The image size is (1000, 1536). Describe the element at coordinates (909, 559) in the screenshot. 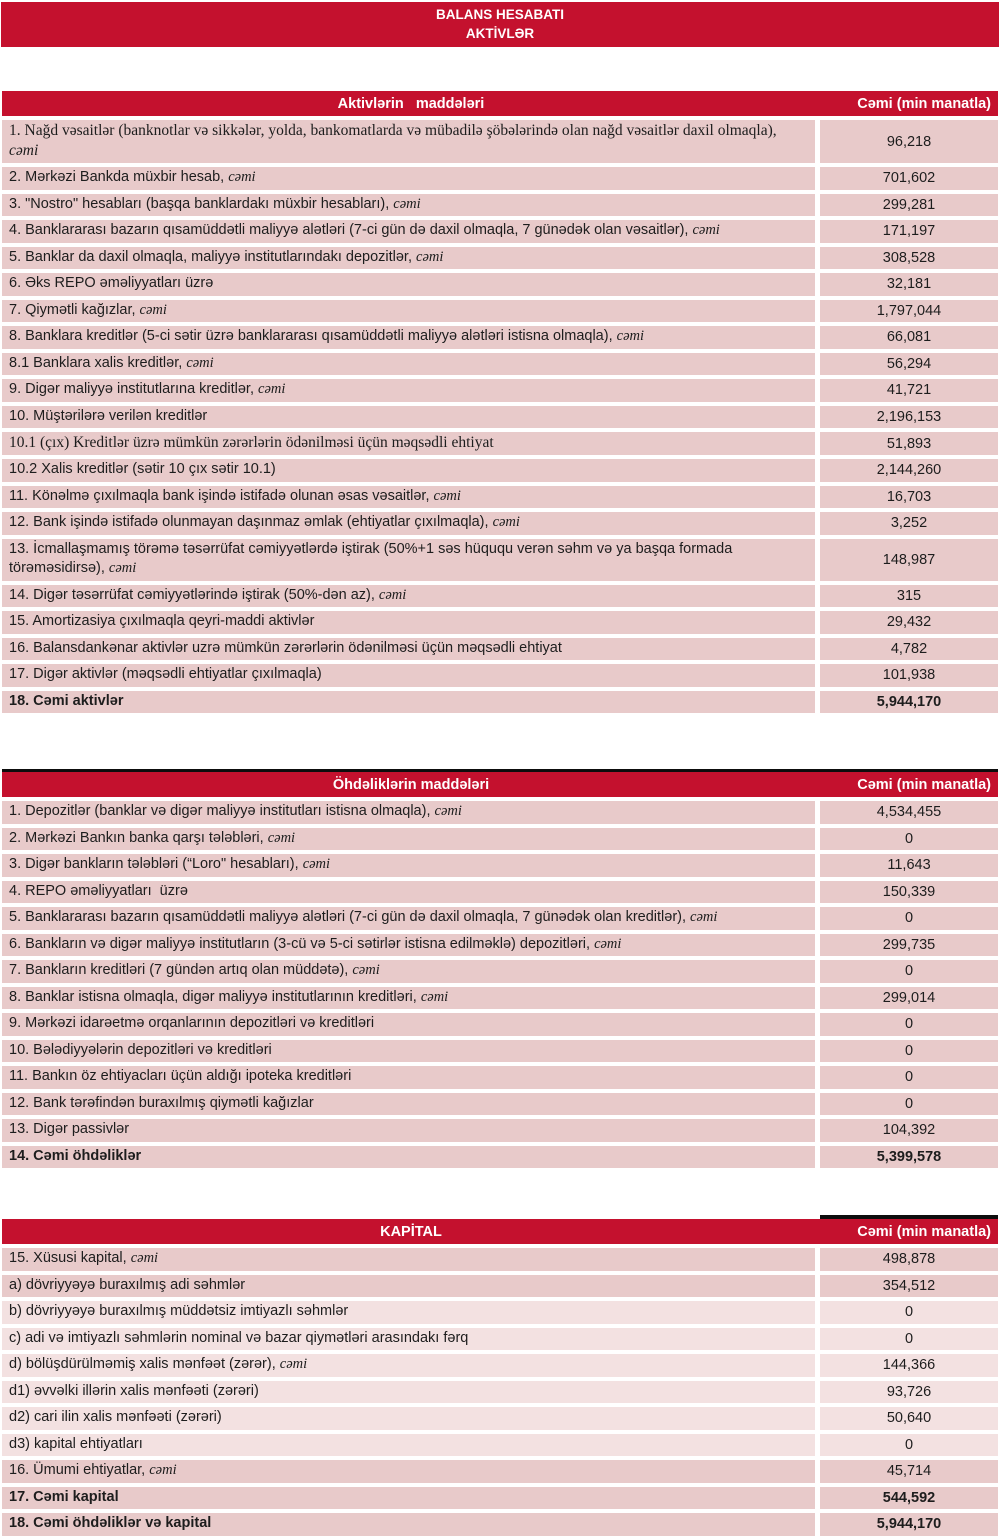

I see `row-value: 148,987` at that location.